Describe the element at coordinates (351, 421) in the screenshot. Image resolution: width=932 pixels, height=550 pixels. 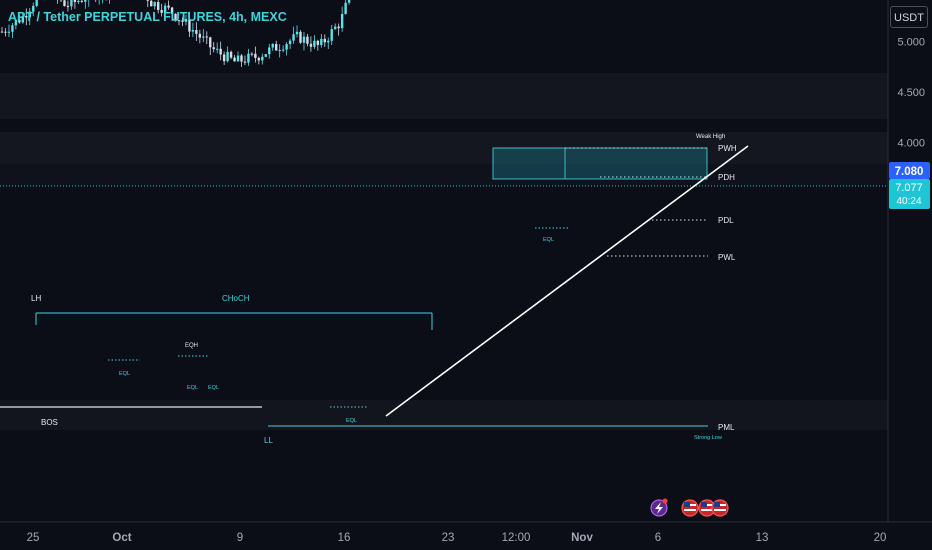
I see `annotation-eql-4: EQL` at that location.